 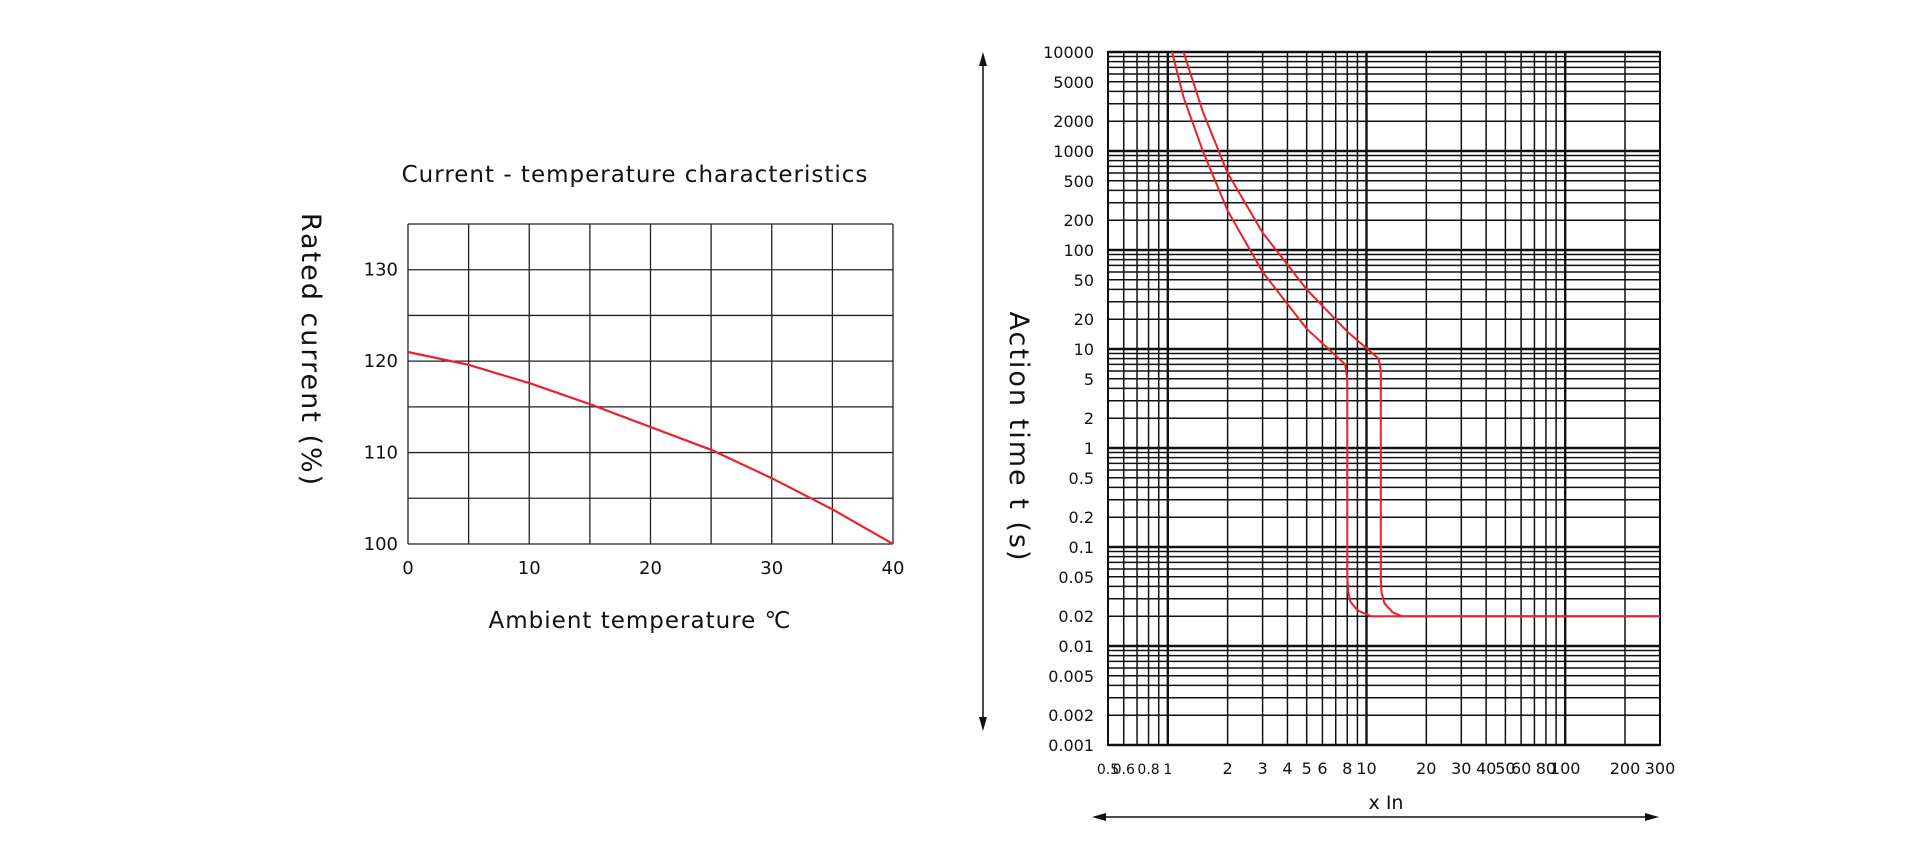 What do you see at coordinates (1386, 803) in the screenshot?
I see `tripping-chart-x-label: x In` at bounding box center [1386, 803].